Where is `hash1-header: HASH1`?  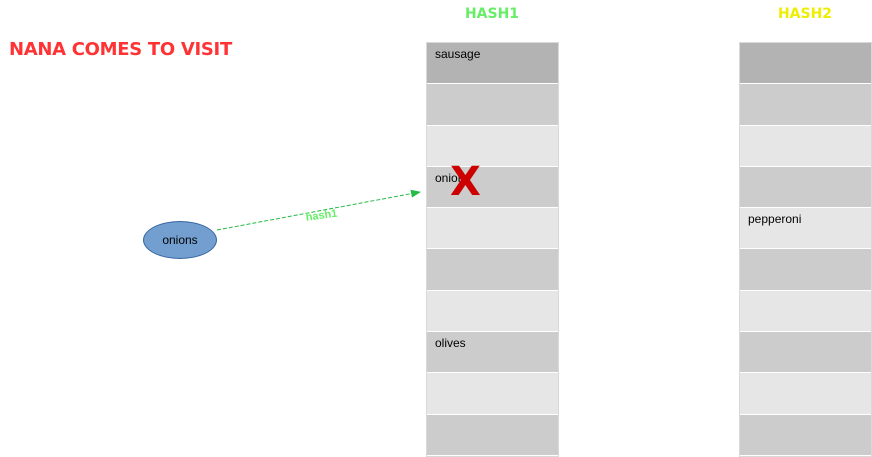
hash1-header: HASH1 is located at coordinates (492, 14).